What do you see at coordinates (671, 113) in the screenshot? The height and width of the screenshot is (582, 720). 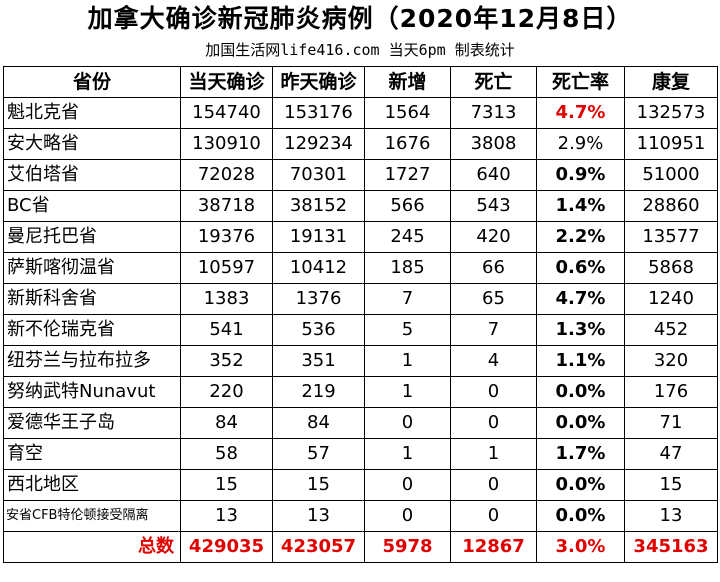 I see `cell-recovered: 132573` at bounding box center [671, 113].